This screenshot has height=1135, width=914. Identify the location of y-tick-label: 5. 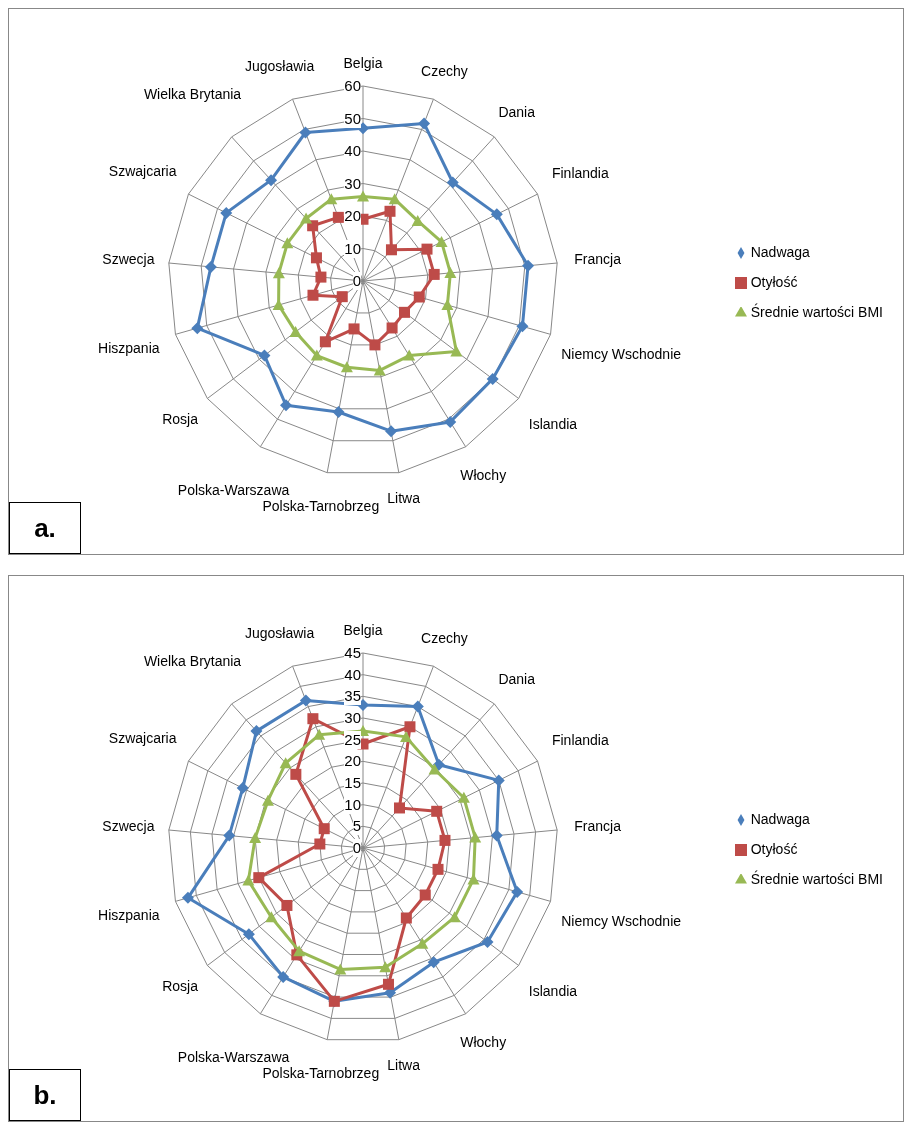
(356, 826).